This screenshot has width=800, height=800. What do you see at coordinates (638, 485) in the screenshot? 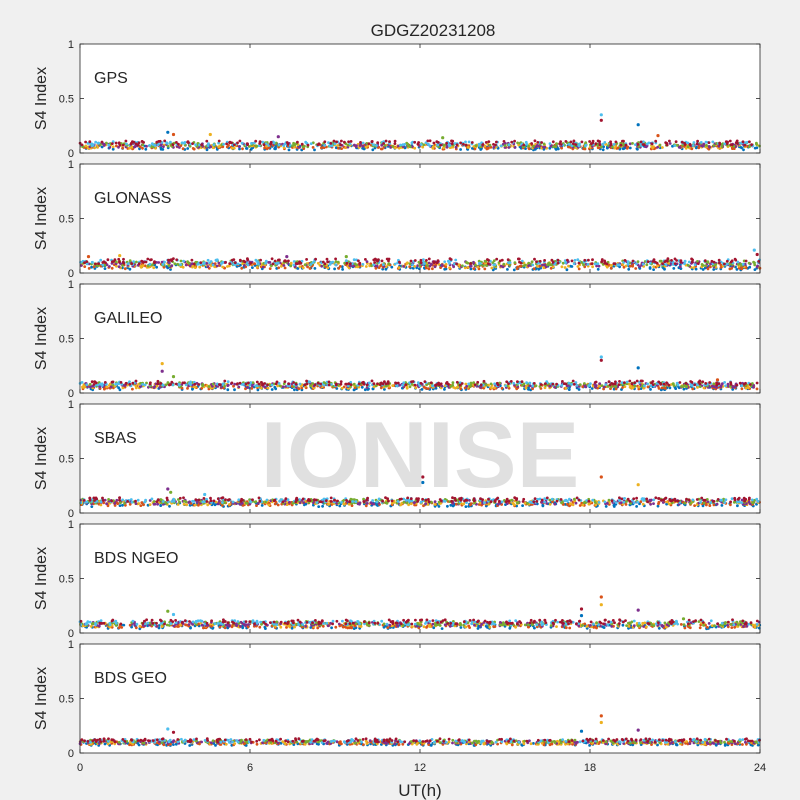
I see `spike-point` at bounding box center [638, 485].